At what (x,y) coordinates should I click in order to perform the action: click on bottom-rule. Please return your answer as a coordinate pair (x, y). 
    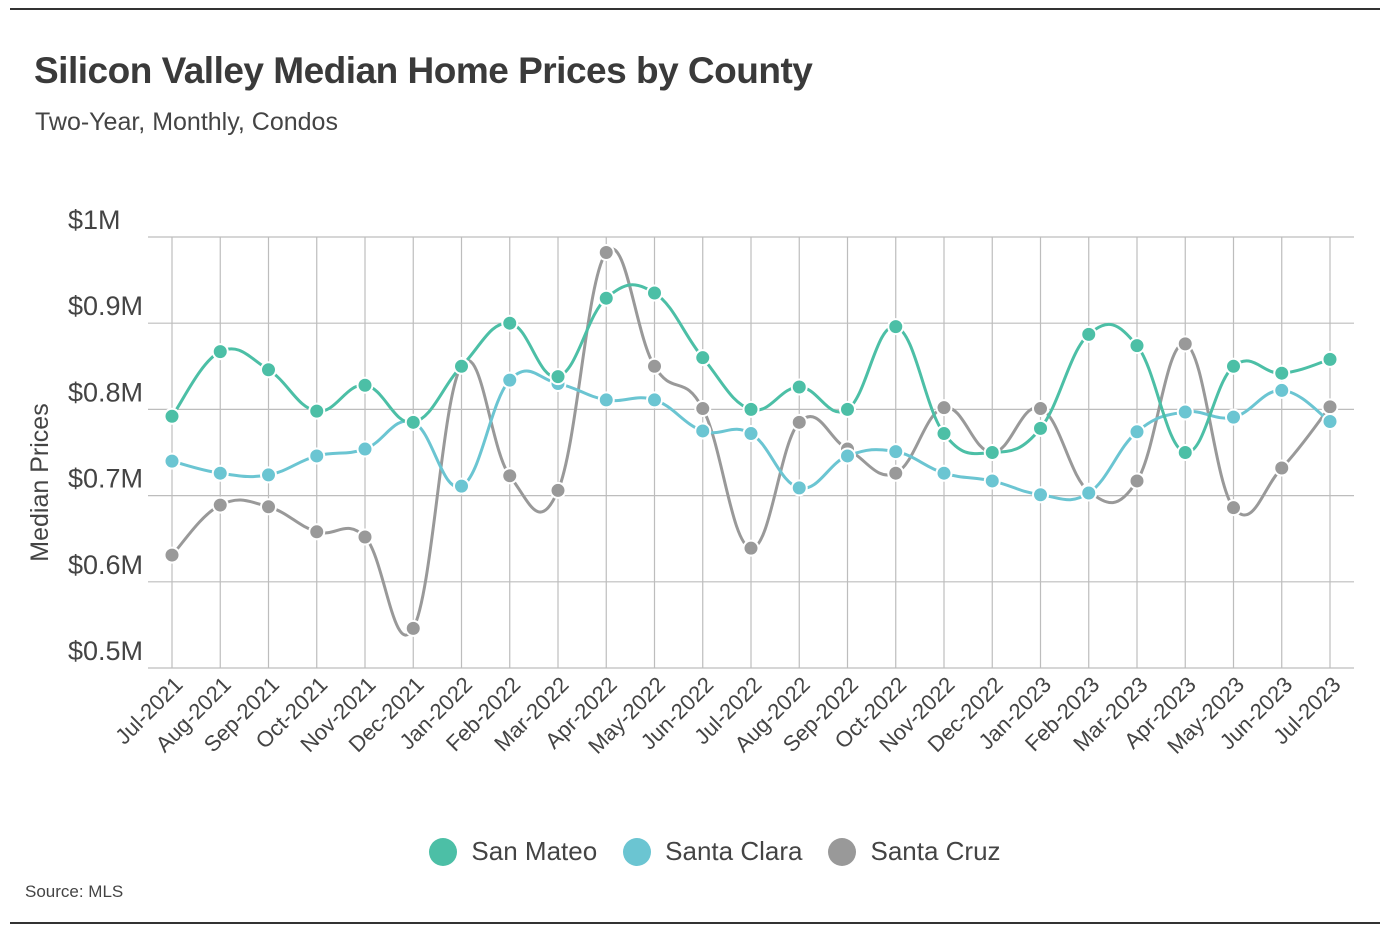
    Looking at the image, I should click on (695, 923).